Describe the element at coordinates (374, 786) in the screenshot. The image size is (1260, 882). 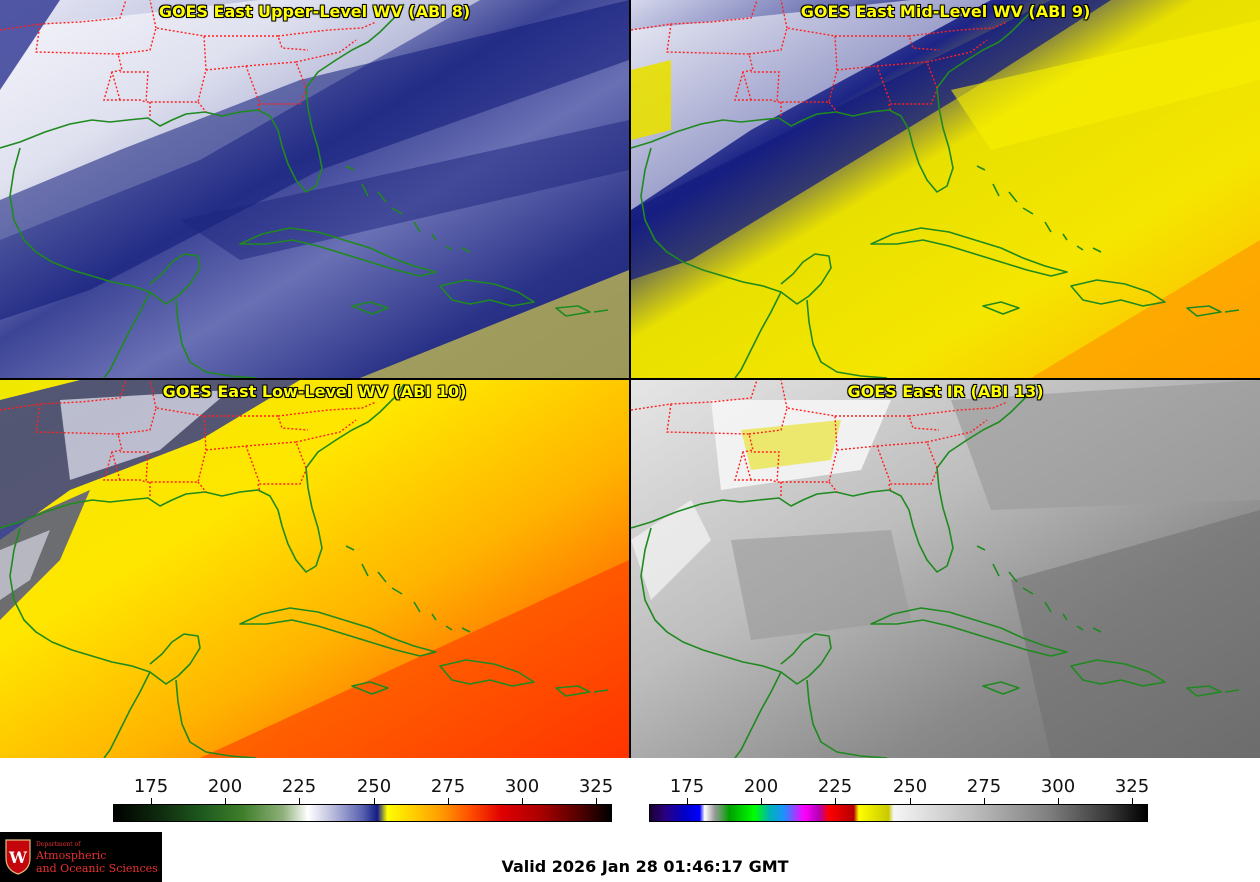
I see `wv-tick-label: 250` at that location.